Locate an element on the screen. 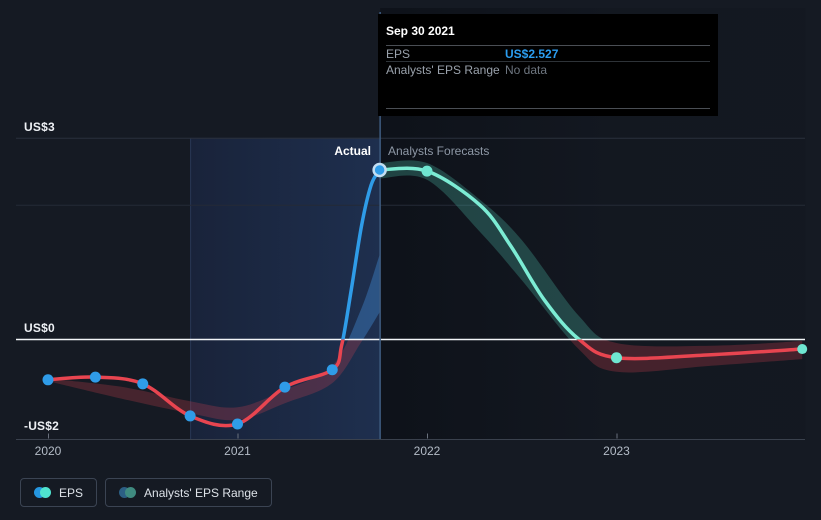 The height and width of the screenshot is (520, 821). analysts-range-legend-icon is located at coordinates (128, 492).